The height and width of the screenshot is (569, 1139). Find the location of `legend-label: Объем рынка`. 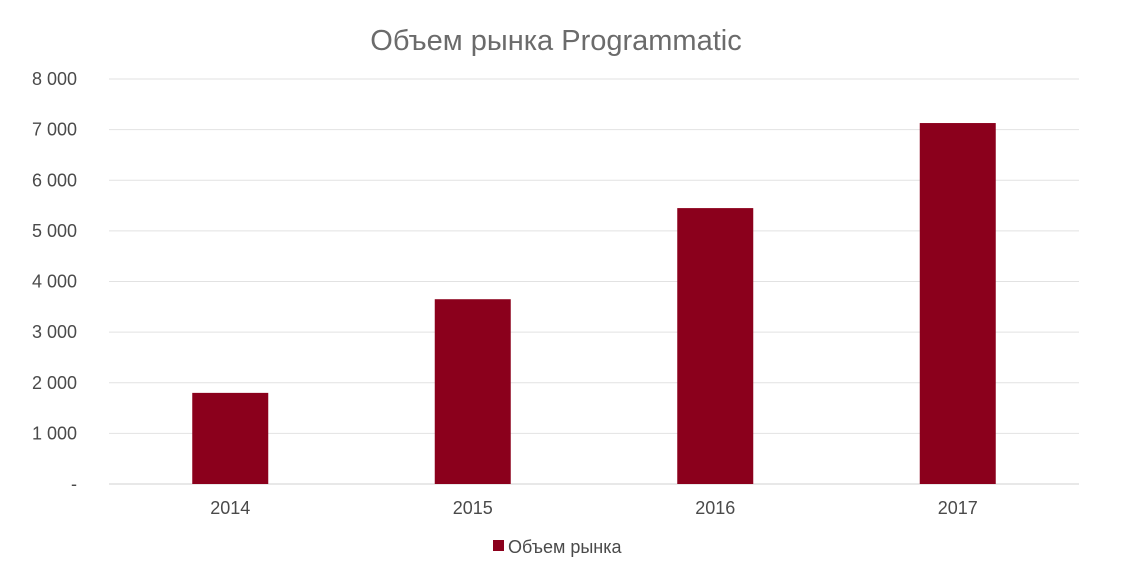

legend-label: Объем рынка is located at coordinates (565, 547).